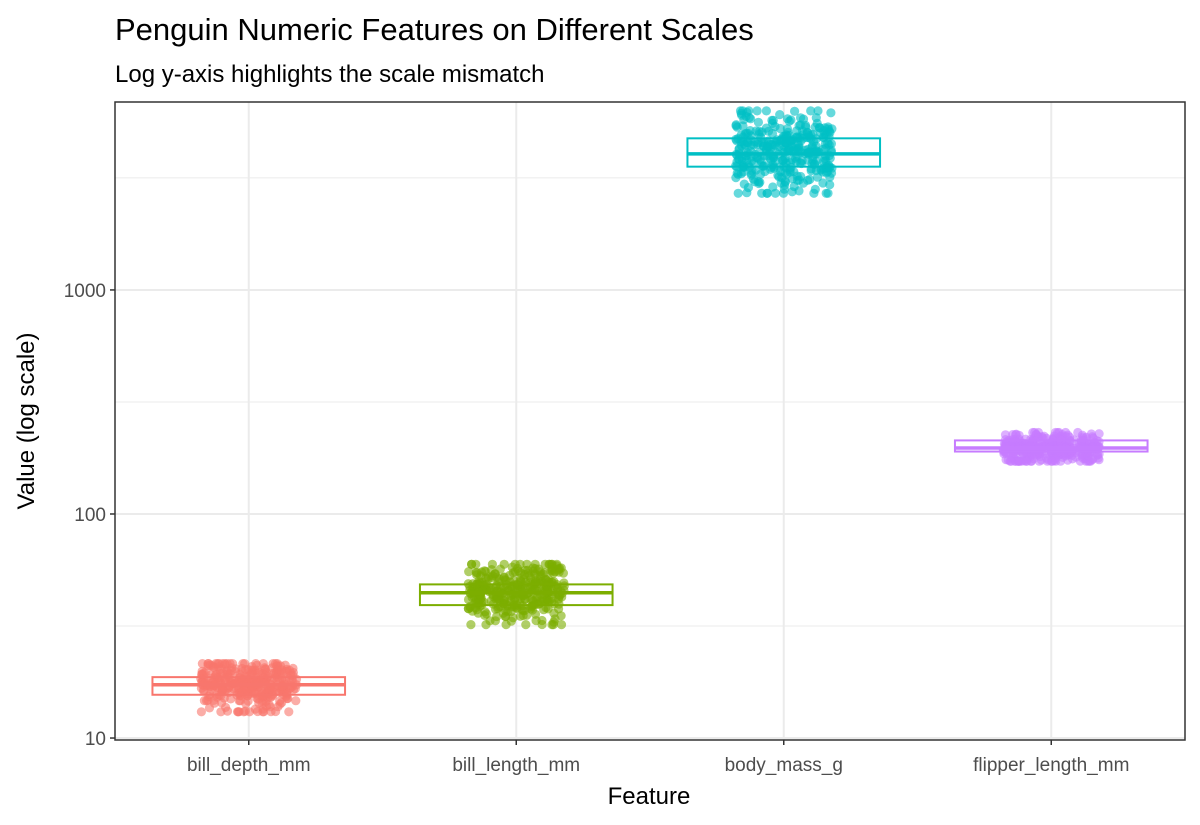 The height and width of the screenshot is (825, 1200). What do you see at coordinates (85, 291) in the screenshot?
I see `y-tick-label: 1000` at bounding box center [85, 291].